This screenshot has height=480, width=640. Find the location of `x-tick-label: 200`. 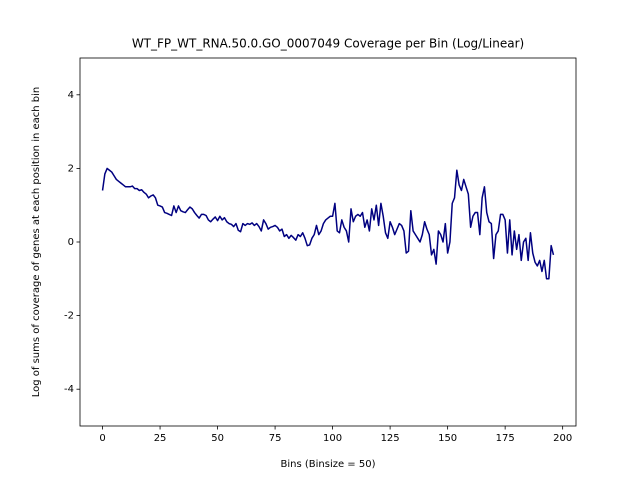

x-tick-label: 200 is located at coordinates (562, 438).